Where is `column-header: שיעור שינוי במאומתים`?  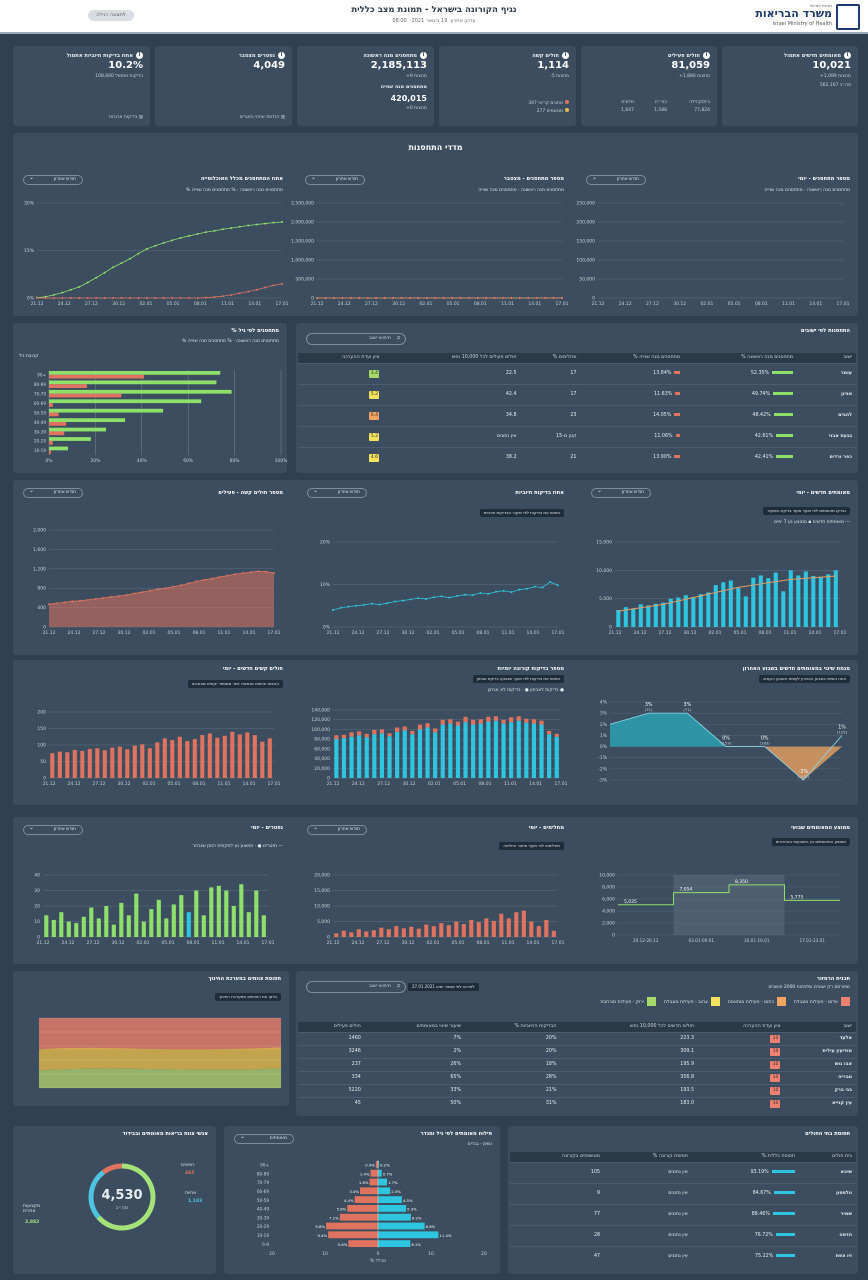 column-header: שיעור שינוי במאומתים is located at coordinates (415, 1027).